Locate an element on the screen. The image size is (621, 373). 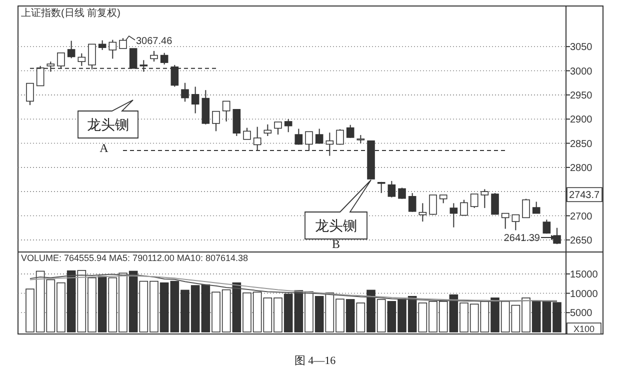
y-tick-label: 3000 is located at coordinates (581, 72).